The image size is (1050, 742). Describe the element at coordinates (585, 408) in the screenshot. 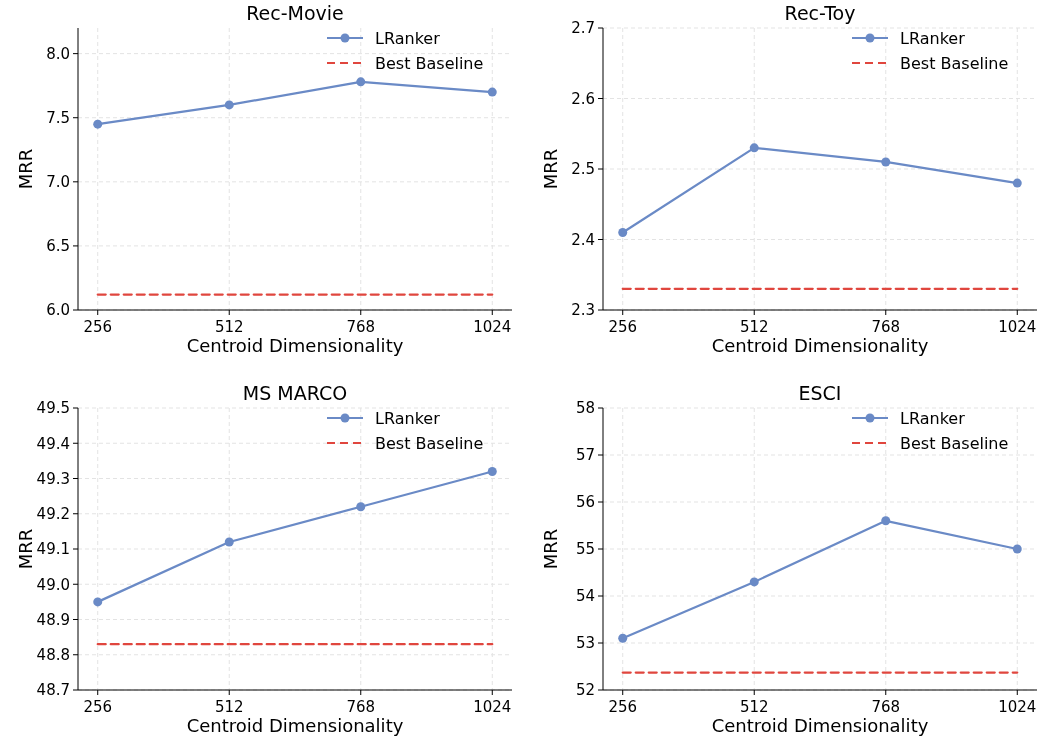

I see `y-tick-label: 58` at that location.